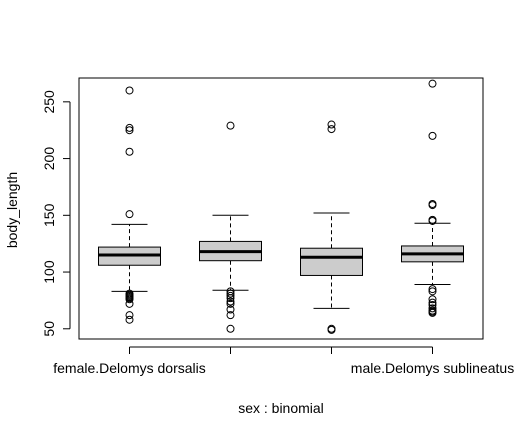  Describe the element at coordinates (12, 210) in the screenshot. I see `y-axis-label: body_length` at that location.